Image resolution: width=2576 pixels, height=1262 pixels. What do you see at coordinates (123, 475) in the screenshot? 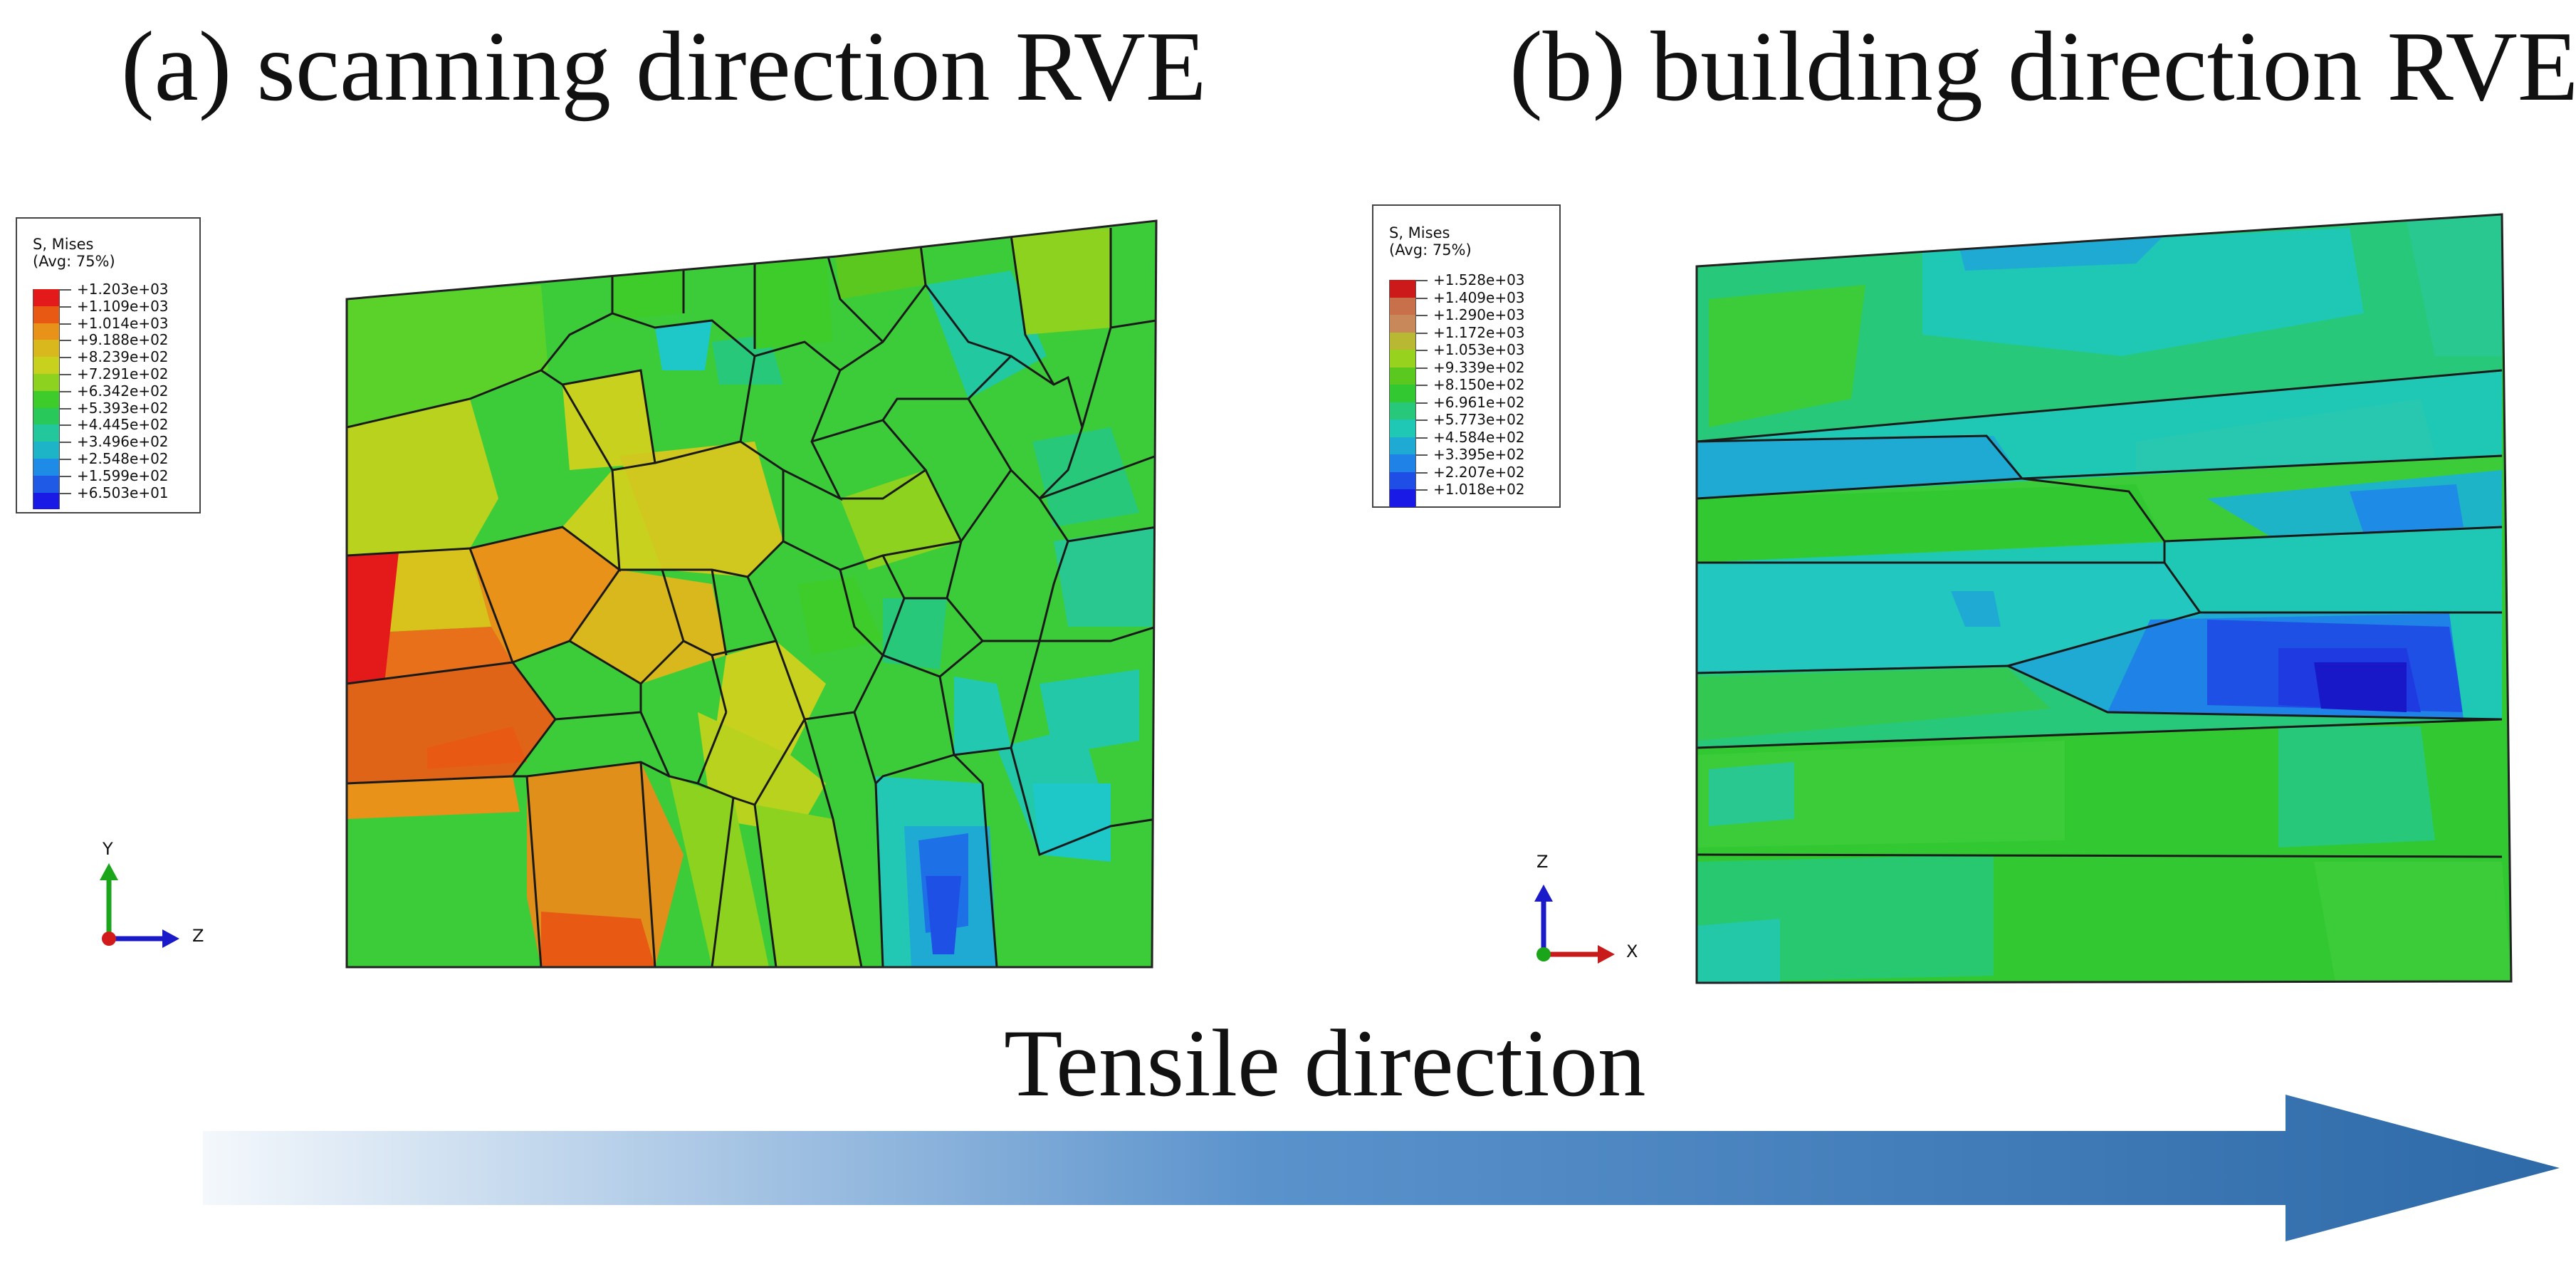
I see `legend-value: +1.599e+02` at bounding box center [123, 475].